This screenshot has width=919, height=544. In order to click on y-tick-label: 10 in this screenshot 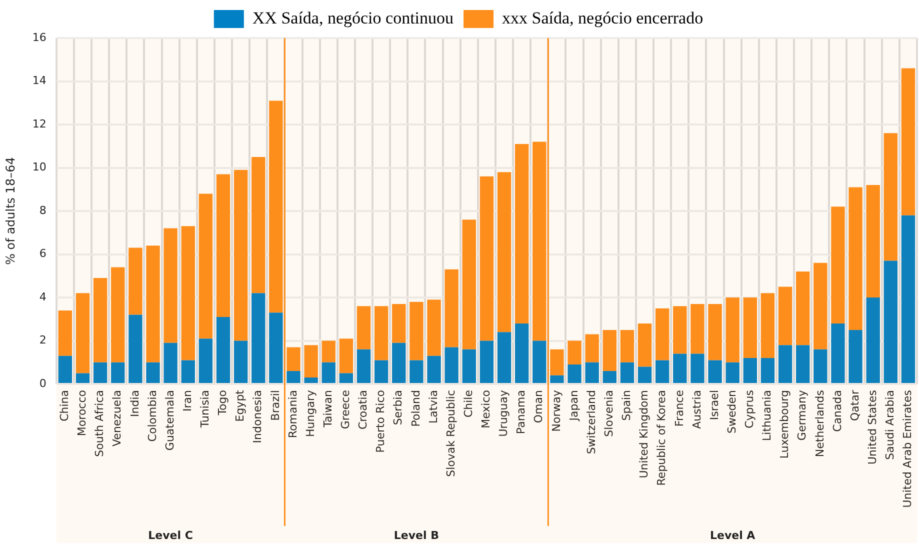, I will do `click(39, 167)`.